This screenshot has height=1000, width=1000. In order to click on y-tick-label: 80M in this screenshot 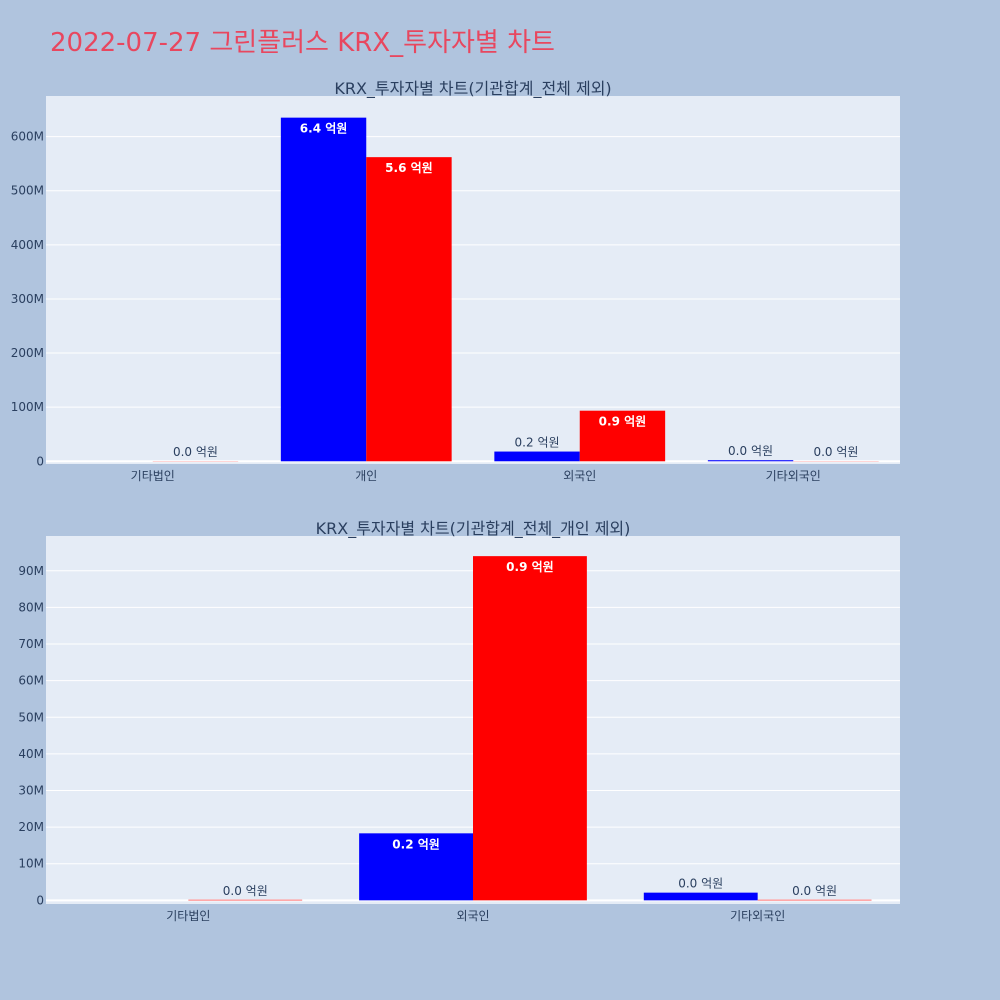, I will do `click(31, 607)`.